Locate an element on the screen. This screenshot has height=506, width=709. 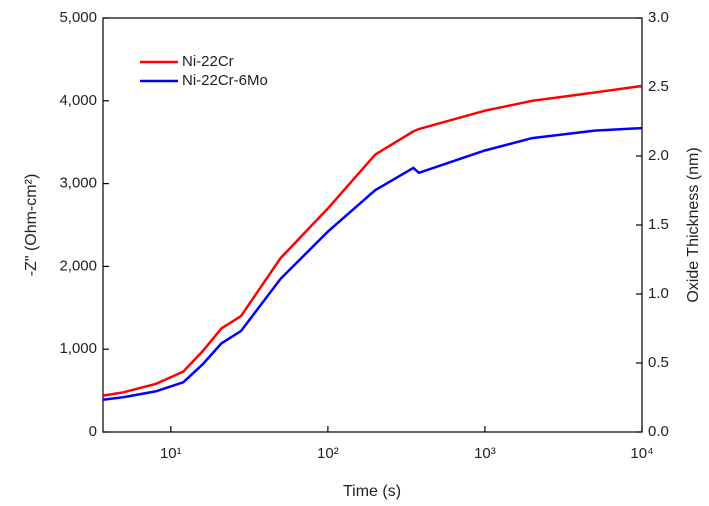
y-tick-label: 3,000 is located at coordinates (78, 183).